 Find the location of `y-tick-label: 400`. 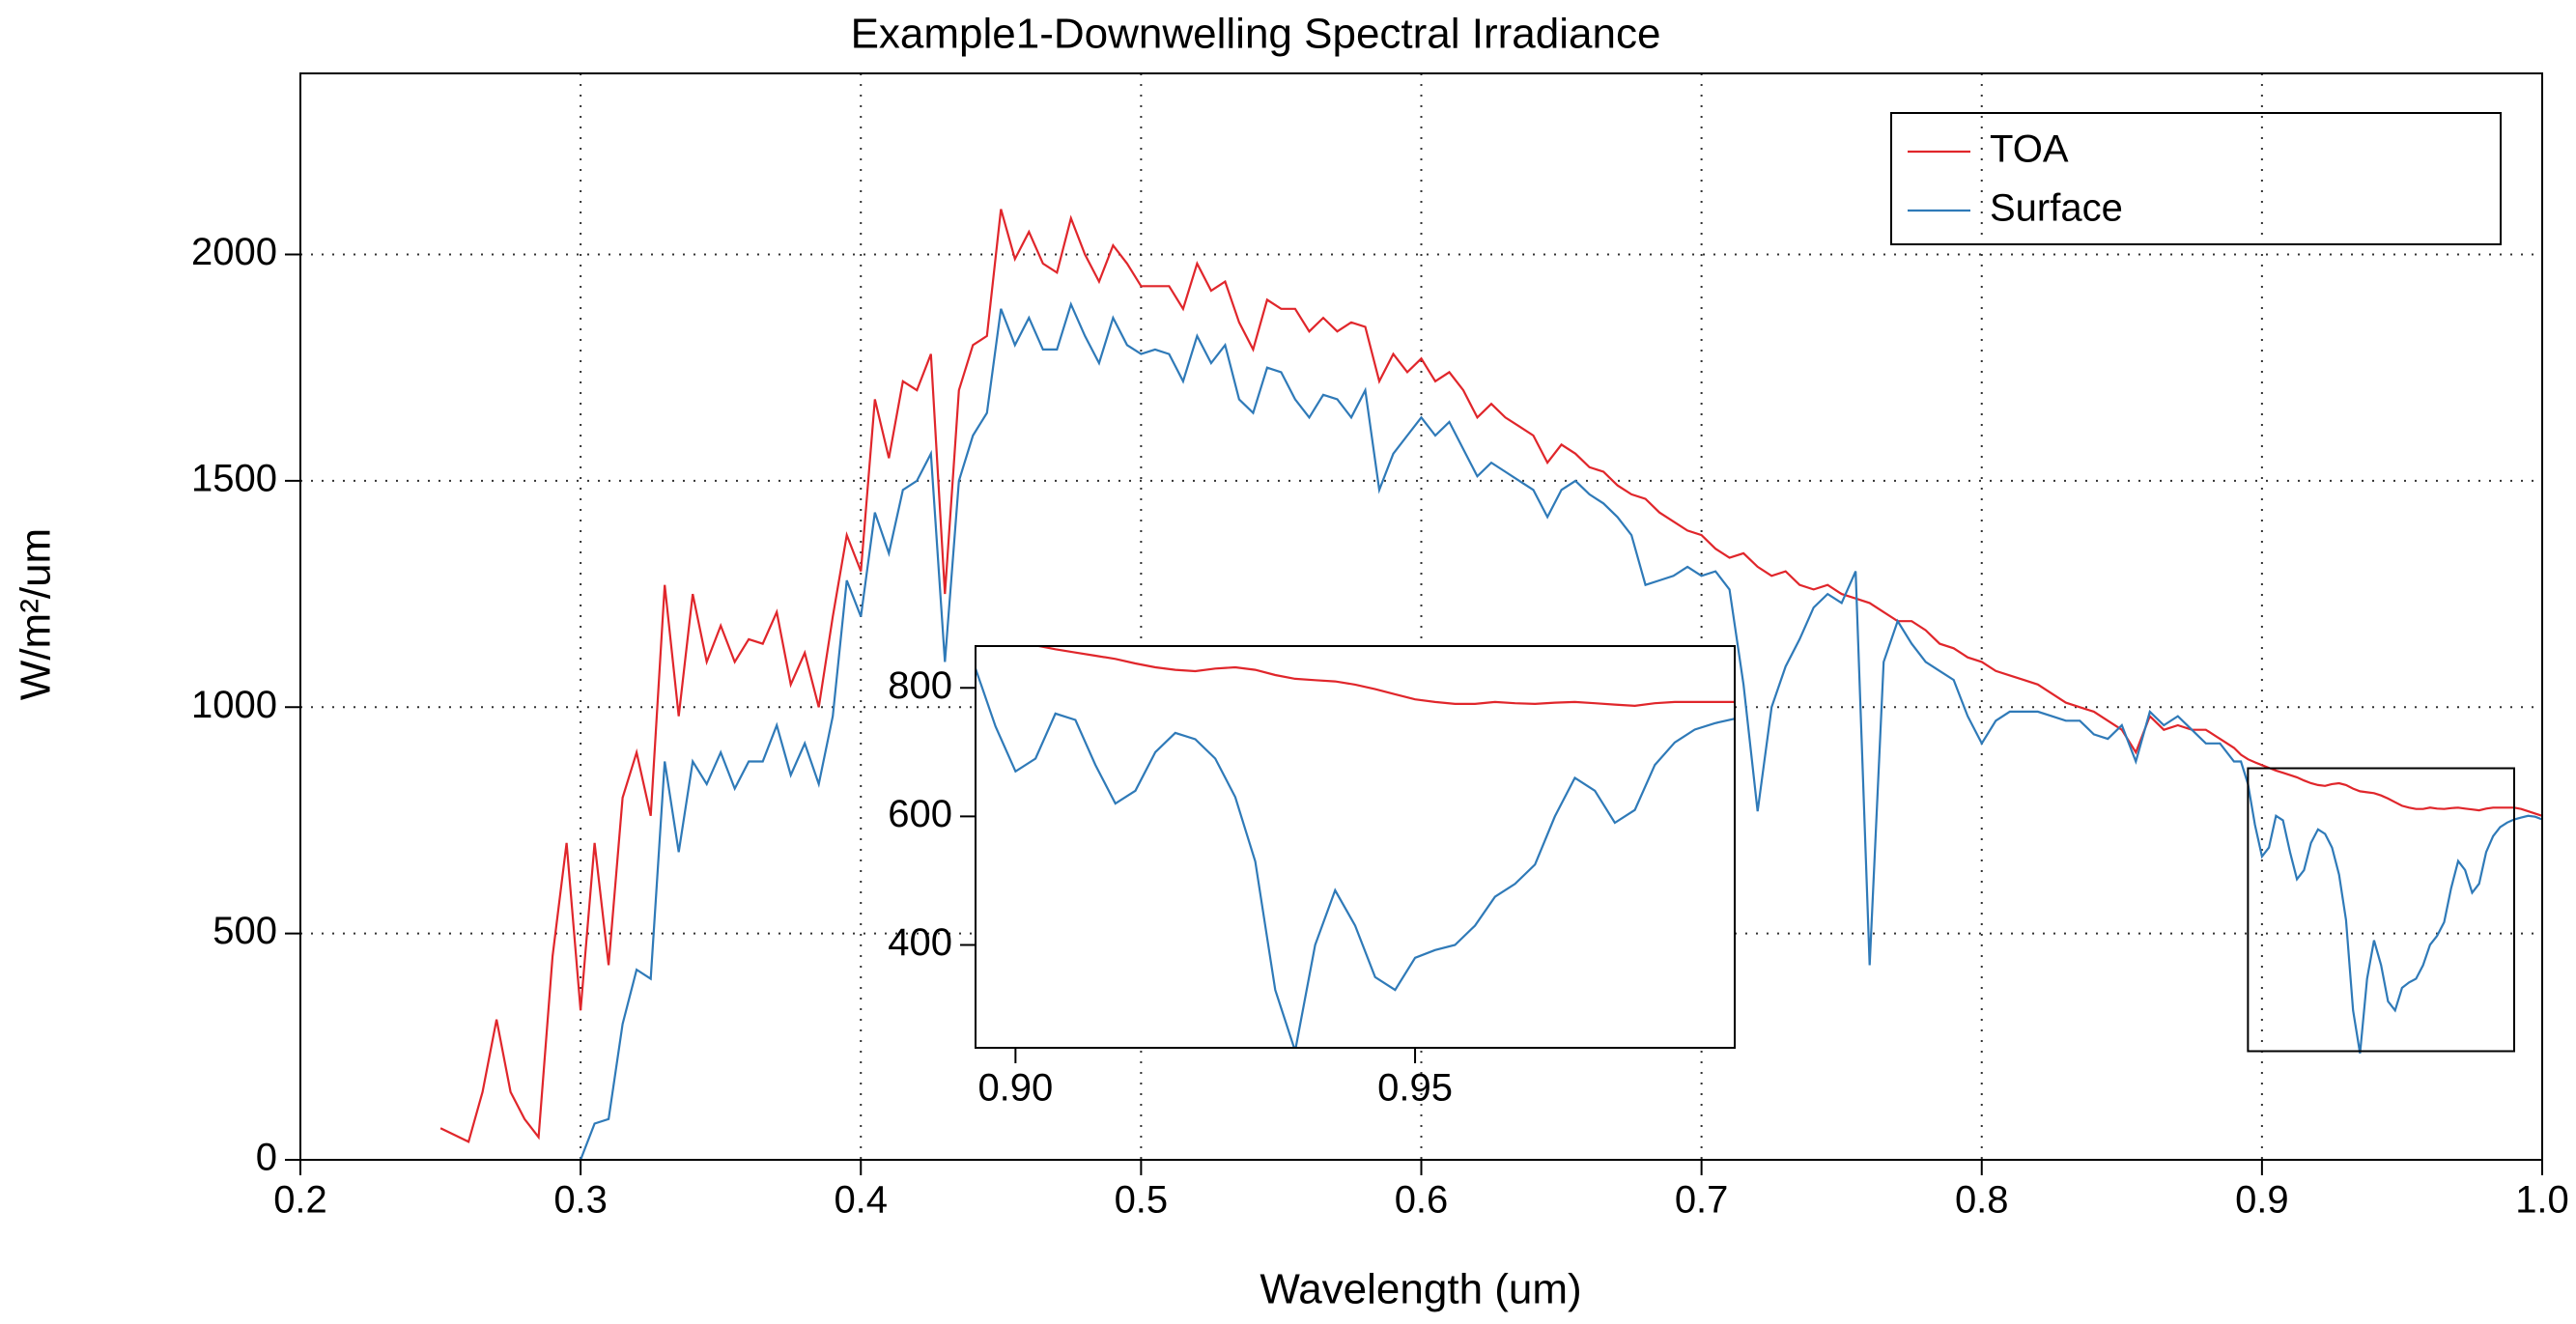

y-tick-label: 400 is located at coordinates (920, 942).